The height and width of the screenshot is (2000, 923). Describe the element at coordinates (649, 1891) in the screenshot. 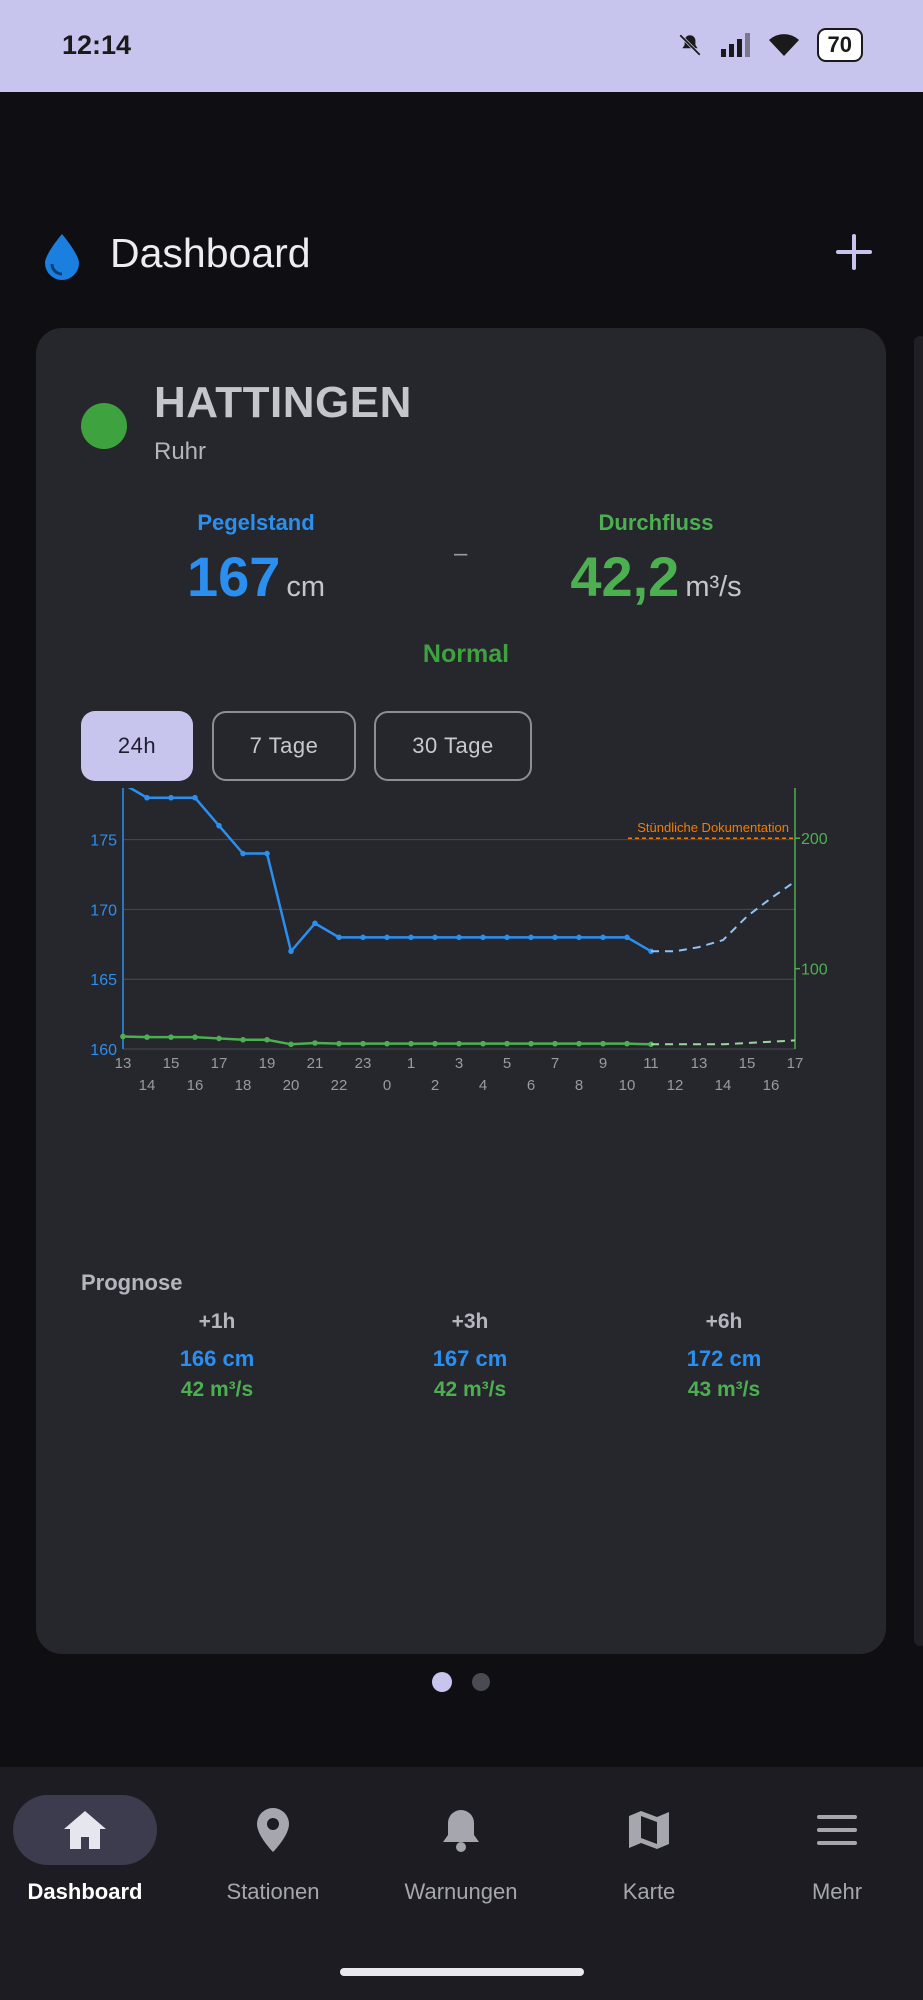

I see `nav-label: Karte` at that location.